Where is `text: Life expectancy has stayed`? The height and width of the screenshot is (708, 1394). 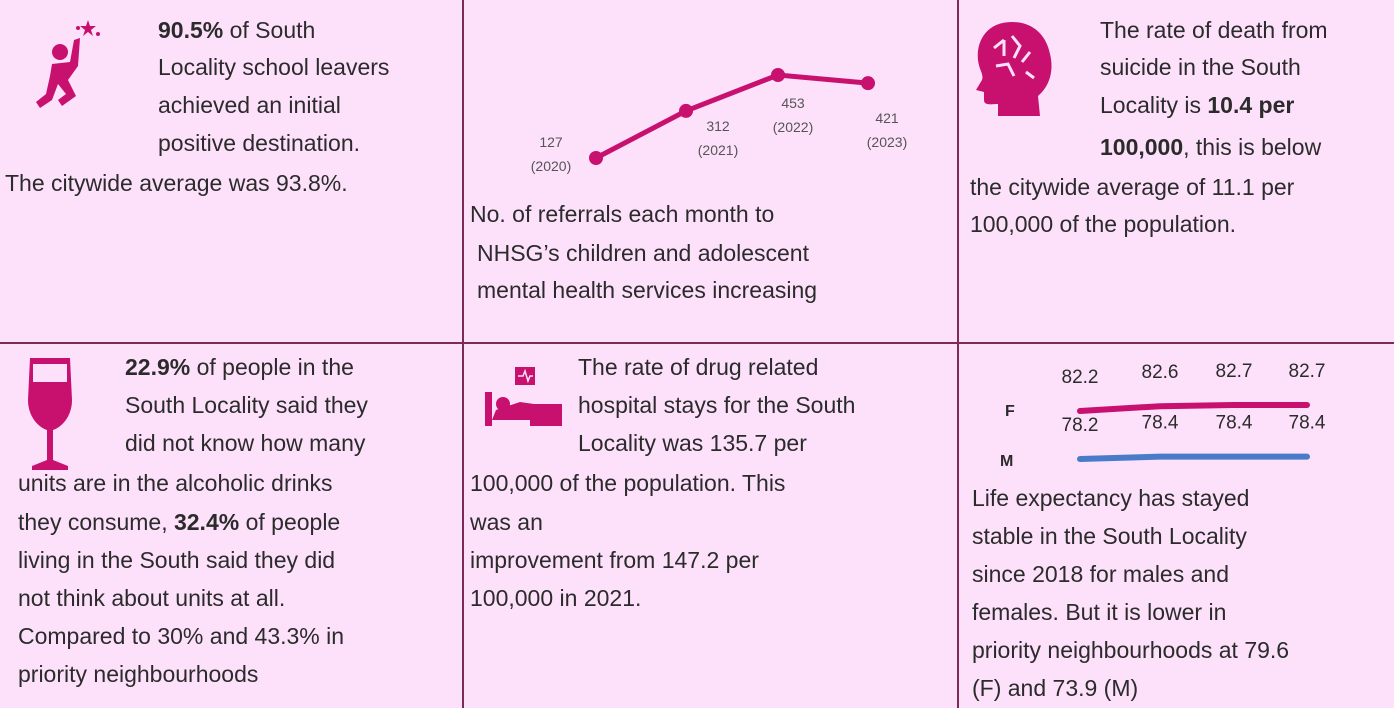 text: Life expectancy has stayed is located at coordinates (1110, 498).